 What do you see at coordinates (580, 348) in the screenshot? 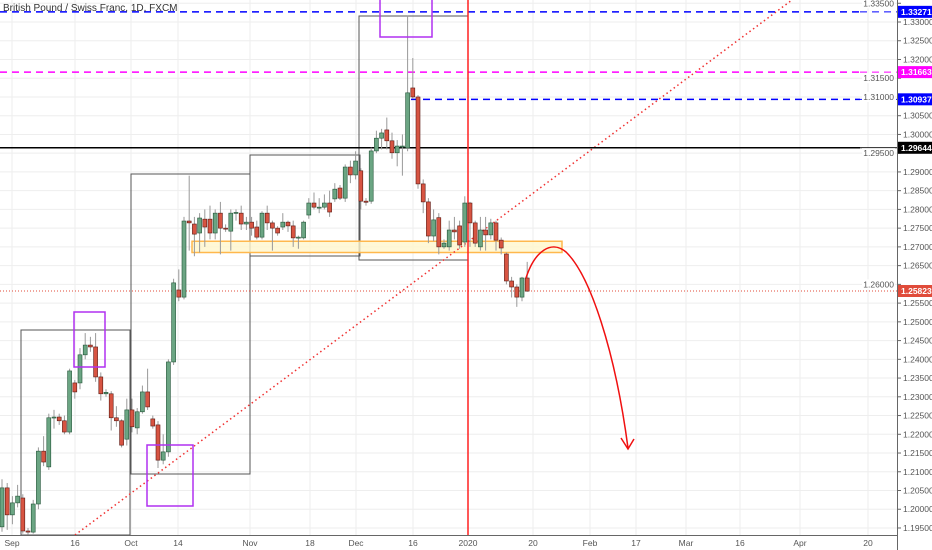
I see `forecast-arrow` at bounding box center [580, 348].